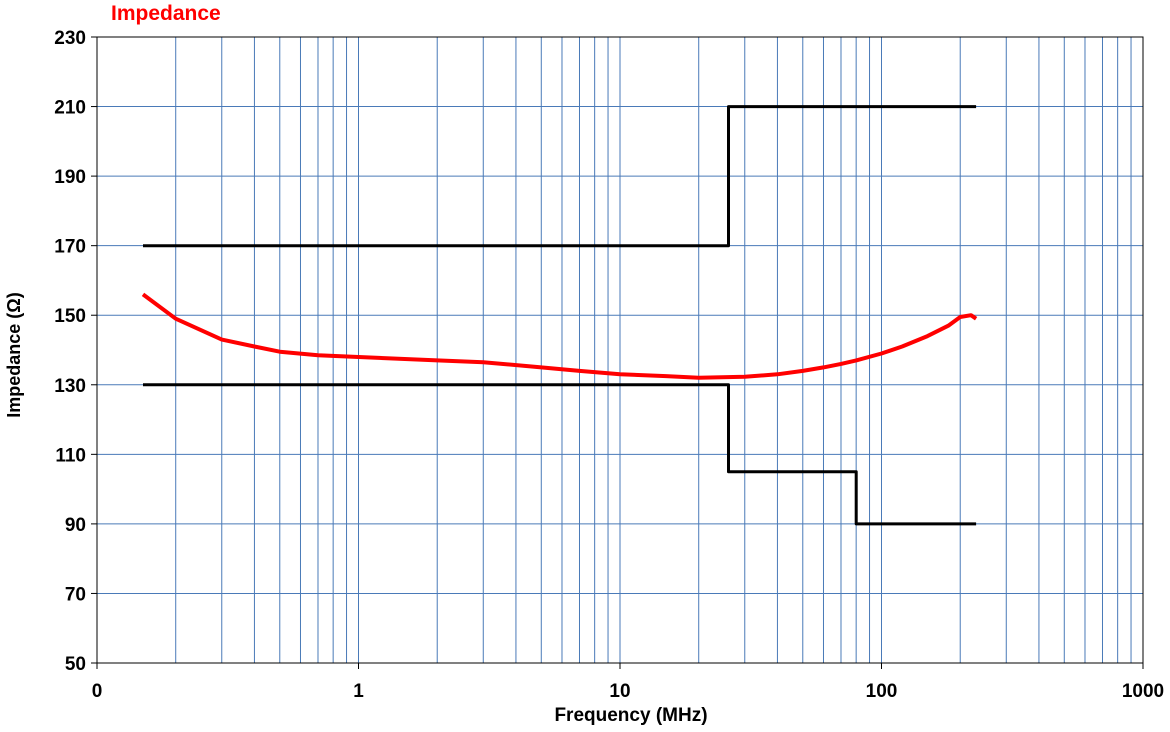  I want to click on y-tick-label: 70, so click(75, 594).